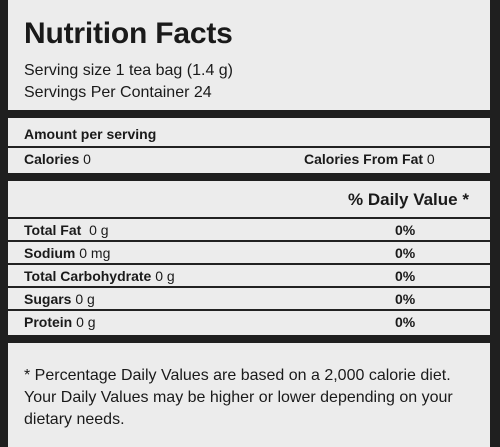 This screenshot has height=447, width=500. What do you see at coordinates (249, 275) in the screenshot?
I see `nutrient-row: Total Carbohydrate 0 g 0%` at bounding box center [249, 275].